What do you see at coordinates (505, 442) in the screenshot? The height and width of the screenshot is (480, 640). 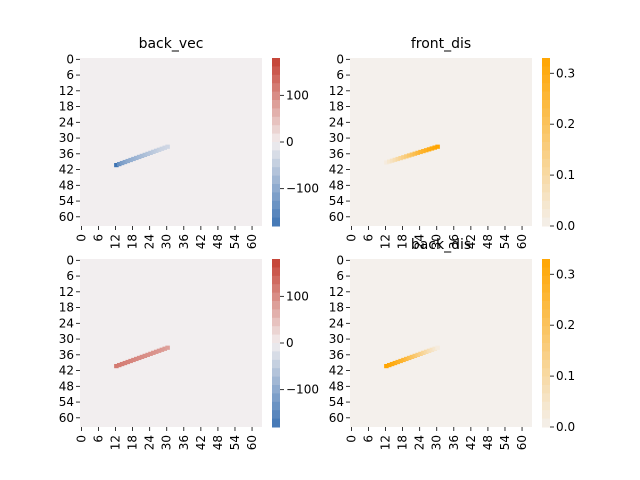 I see `x-tick-label: 54` at bounding box center [505, 442].